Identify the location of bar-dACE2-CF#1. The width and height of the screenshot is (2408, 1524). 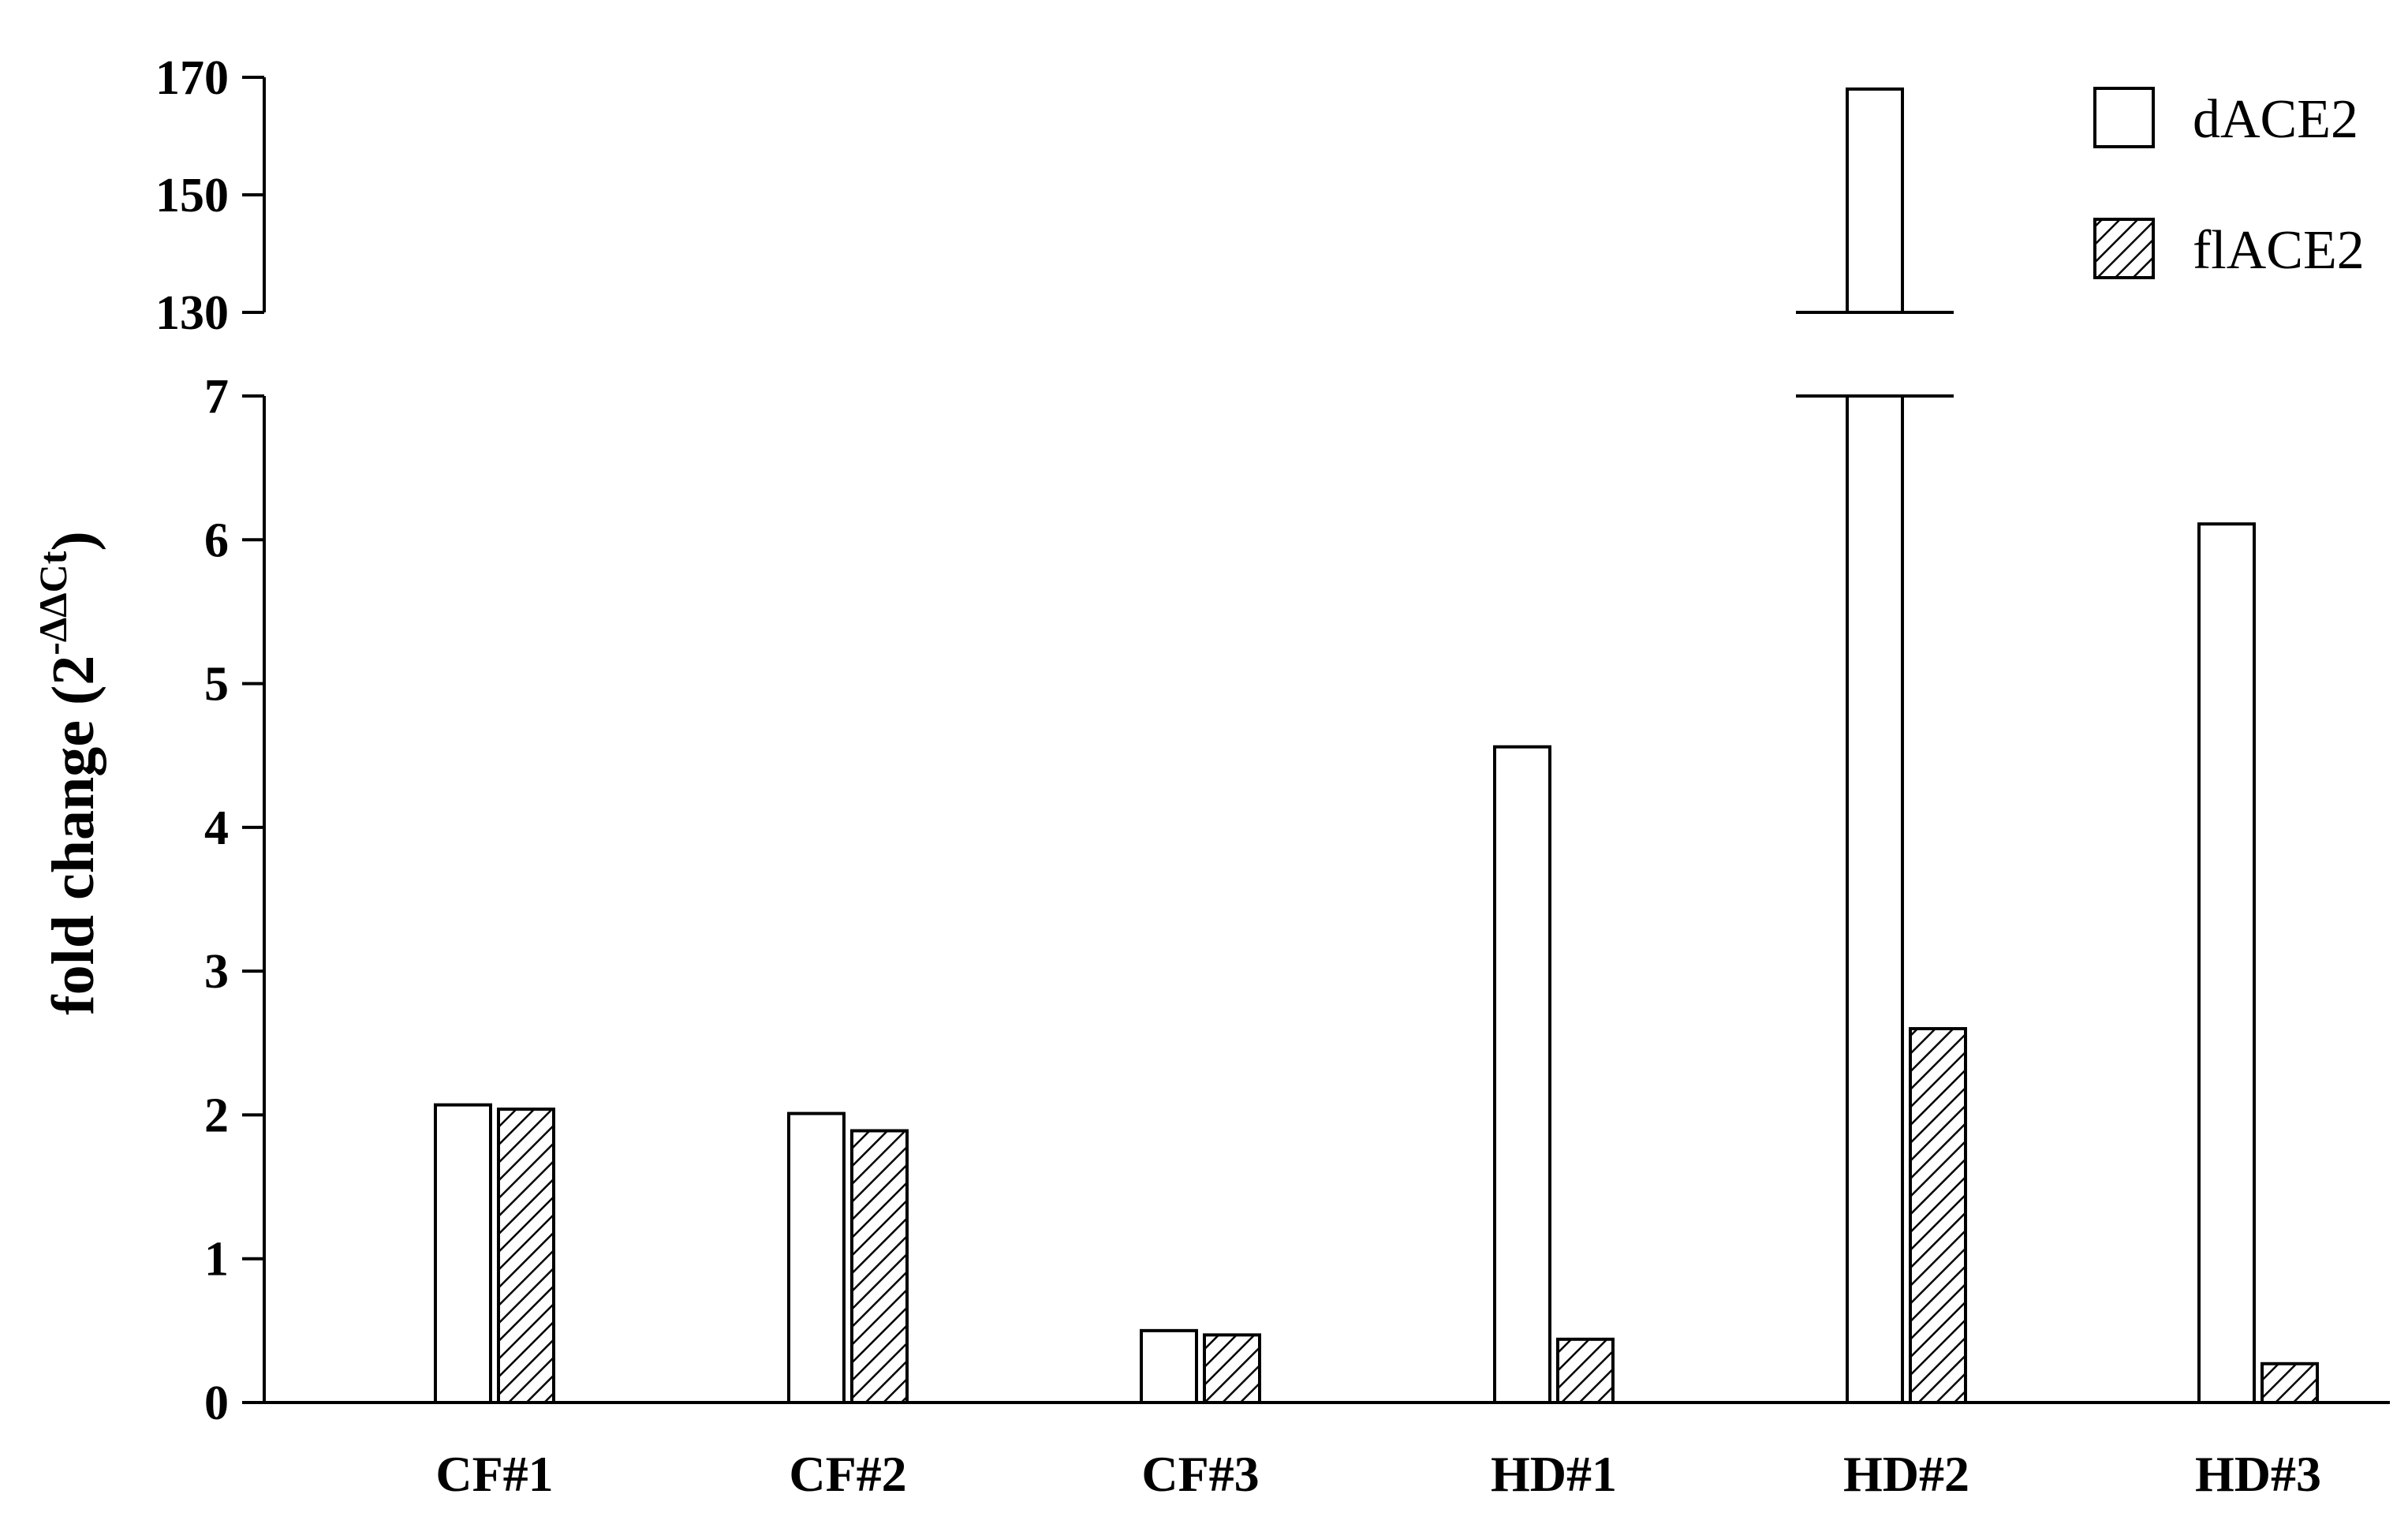
(463, 1253).